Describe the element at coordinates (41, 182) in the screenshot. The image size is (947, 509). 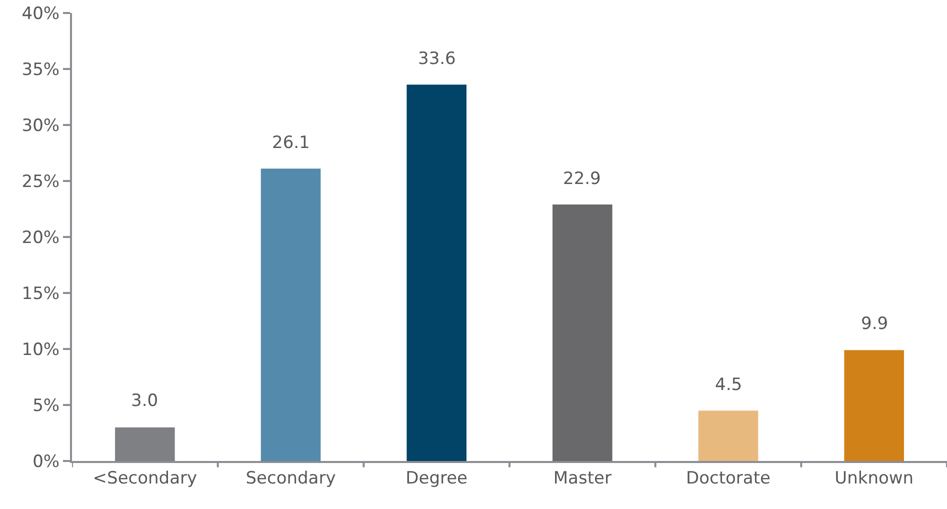
I see `y-tick-label: 25%` at that location.